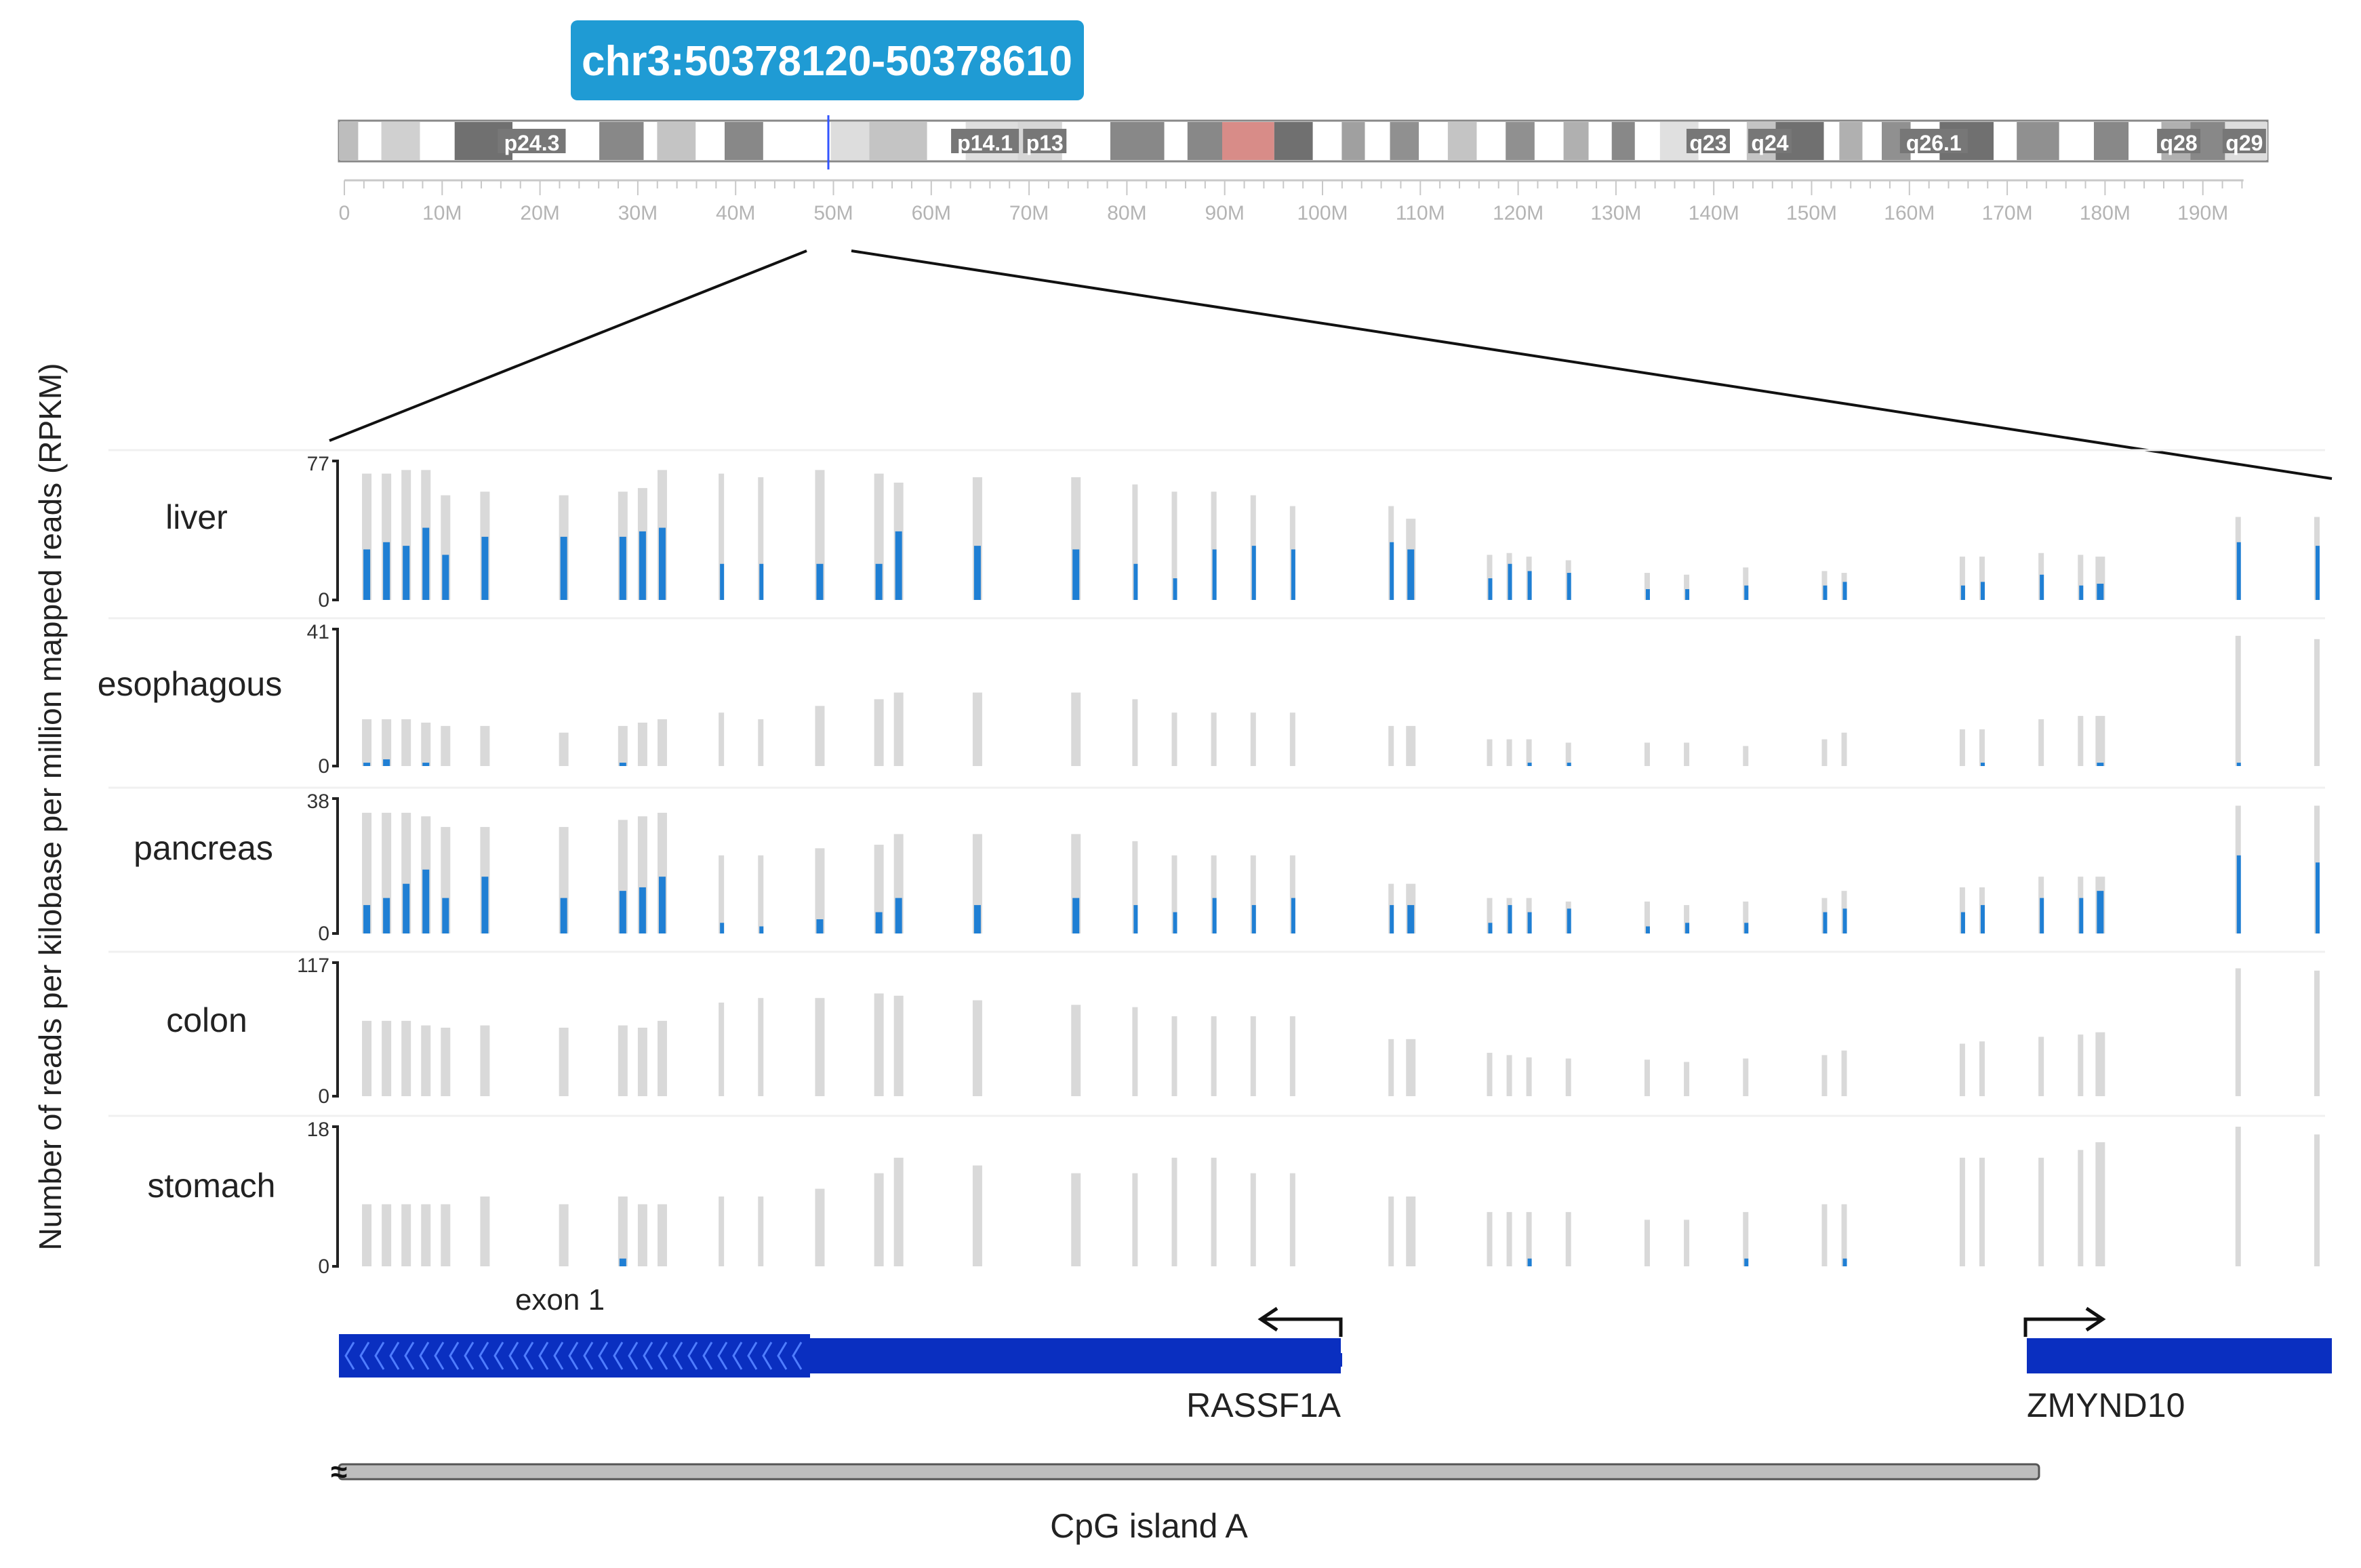 The width and height of the screenshot is (2361, 1568). Describe the element at coordinates (840, 1356) in the screenshot. I see `rassf1a-gene` at that location.